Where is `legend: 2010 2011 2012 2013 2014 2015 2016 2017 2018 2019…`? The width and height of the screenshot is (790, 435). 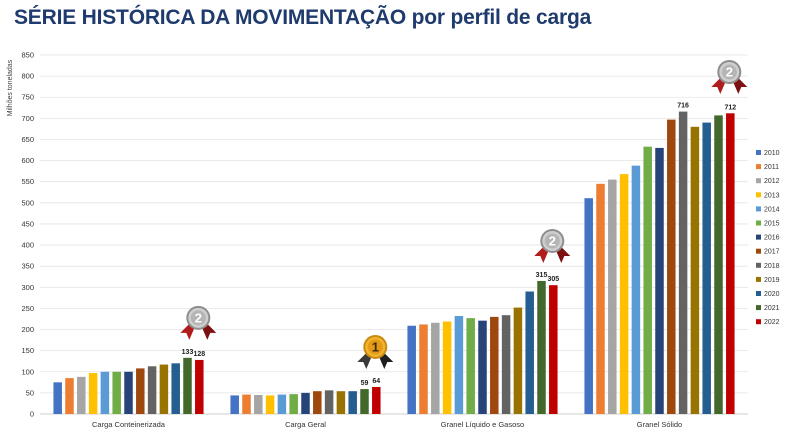 legend: 2010 2011 2012 2013 2014 2015 2016 2017 2018 2019… is located at coordinates (768, 238).